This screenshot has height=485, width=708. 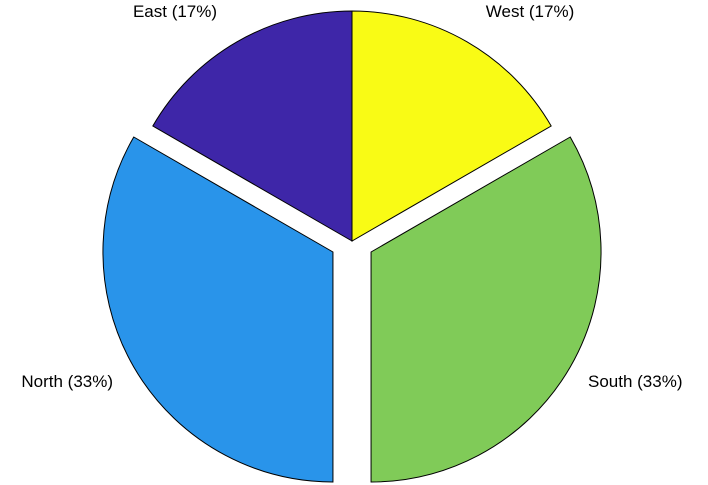 I want to click on pie-label-south: South (33%), so click(x=635, y=381).